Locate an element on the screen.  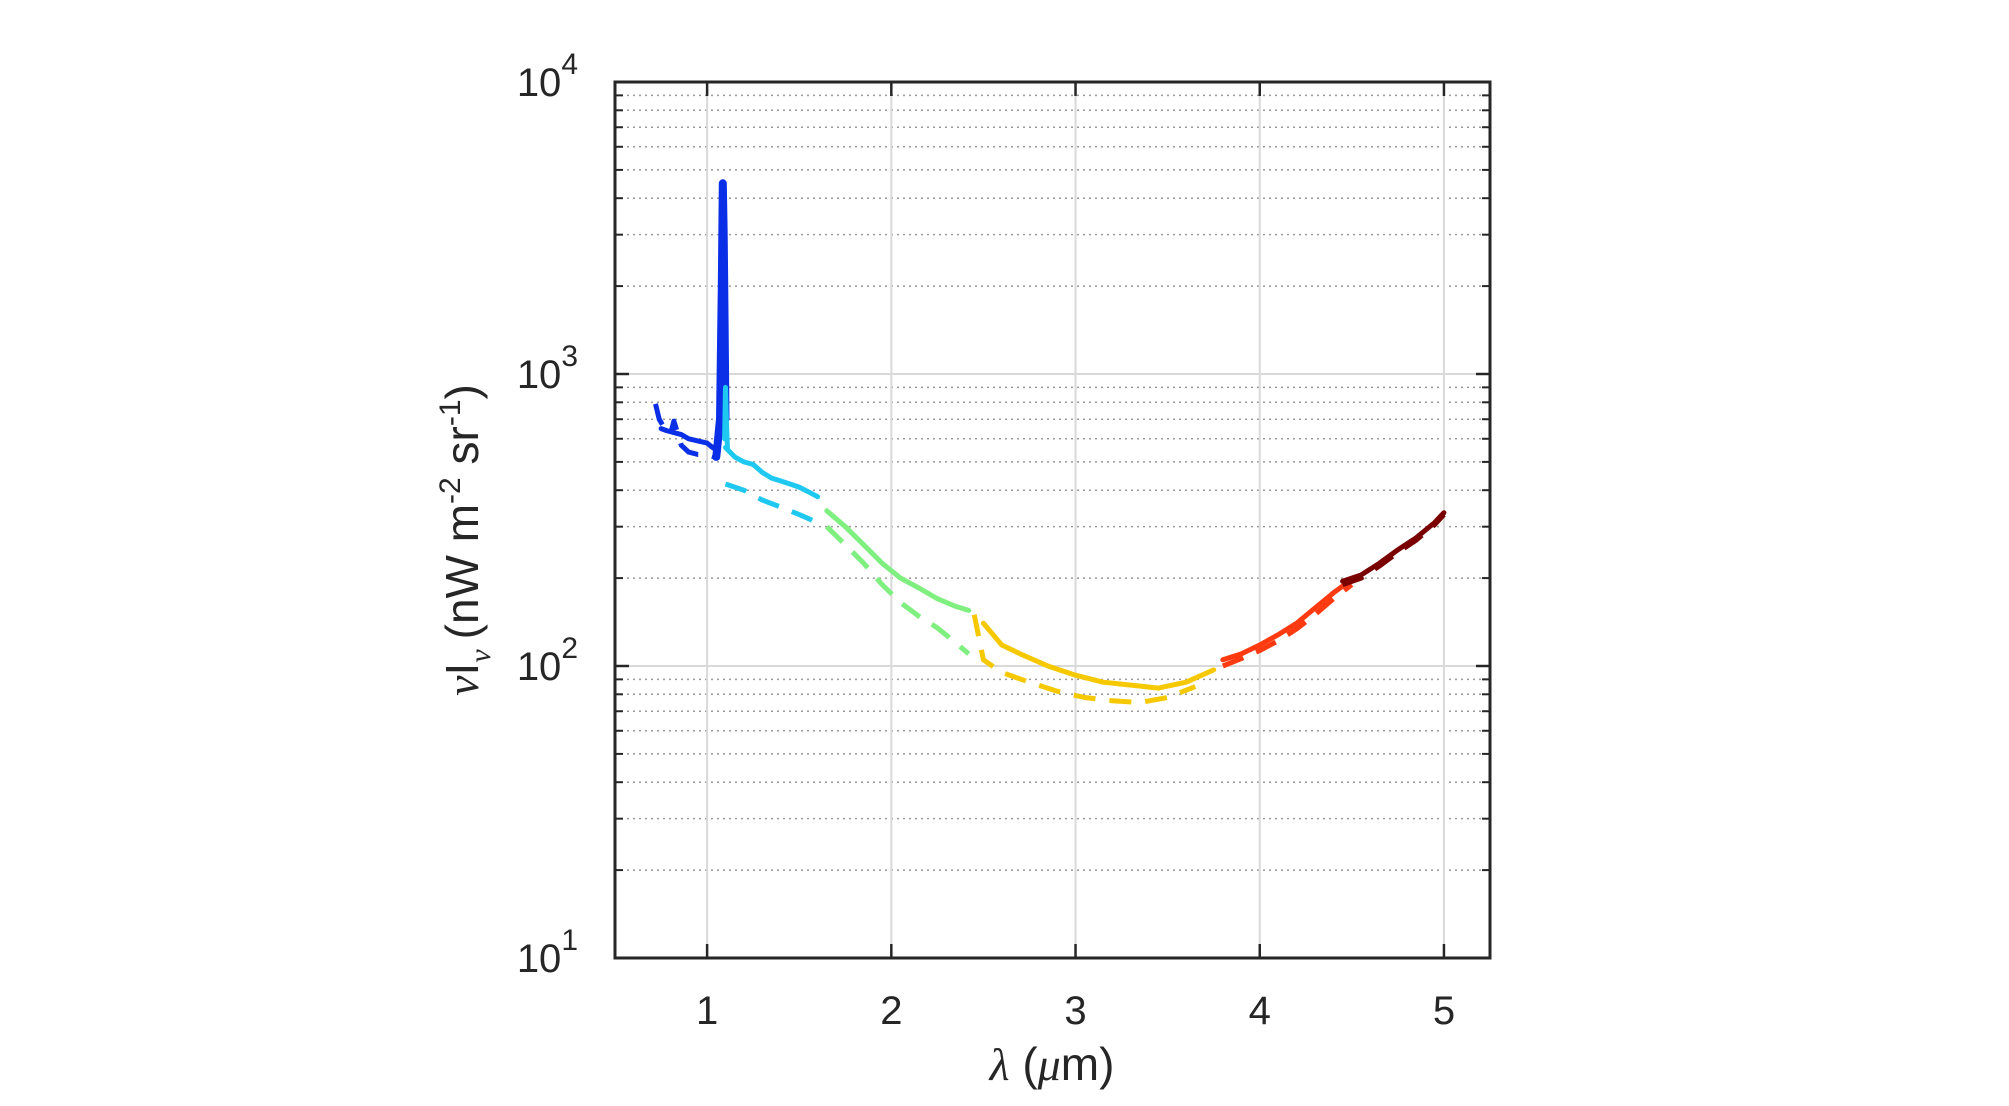
x-tick-label: 3 is located at coordinates (1075, 1011).